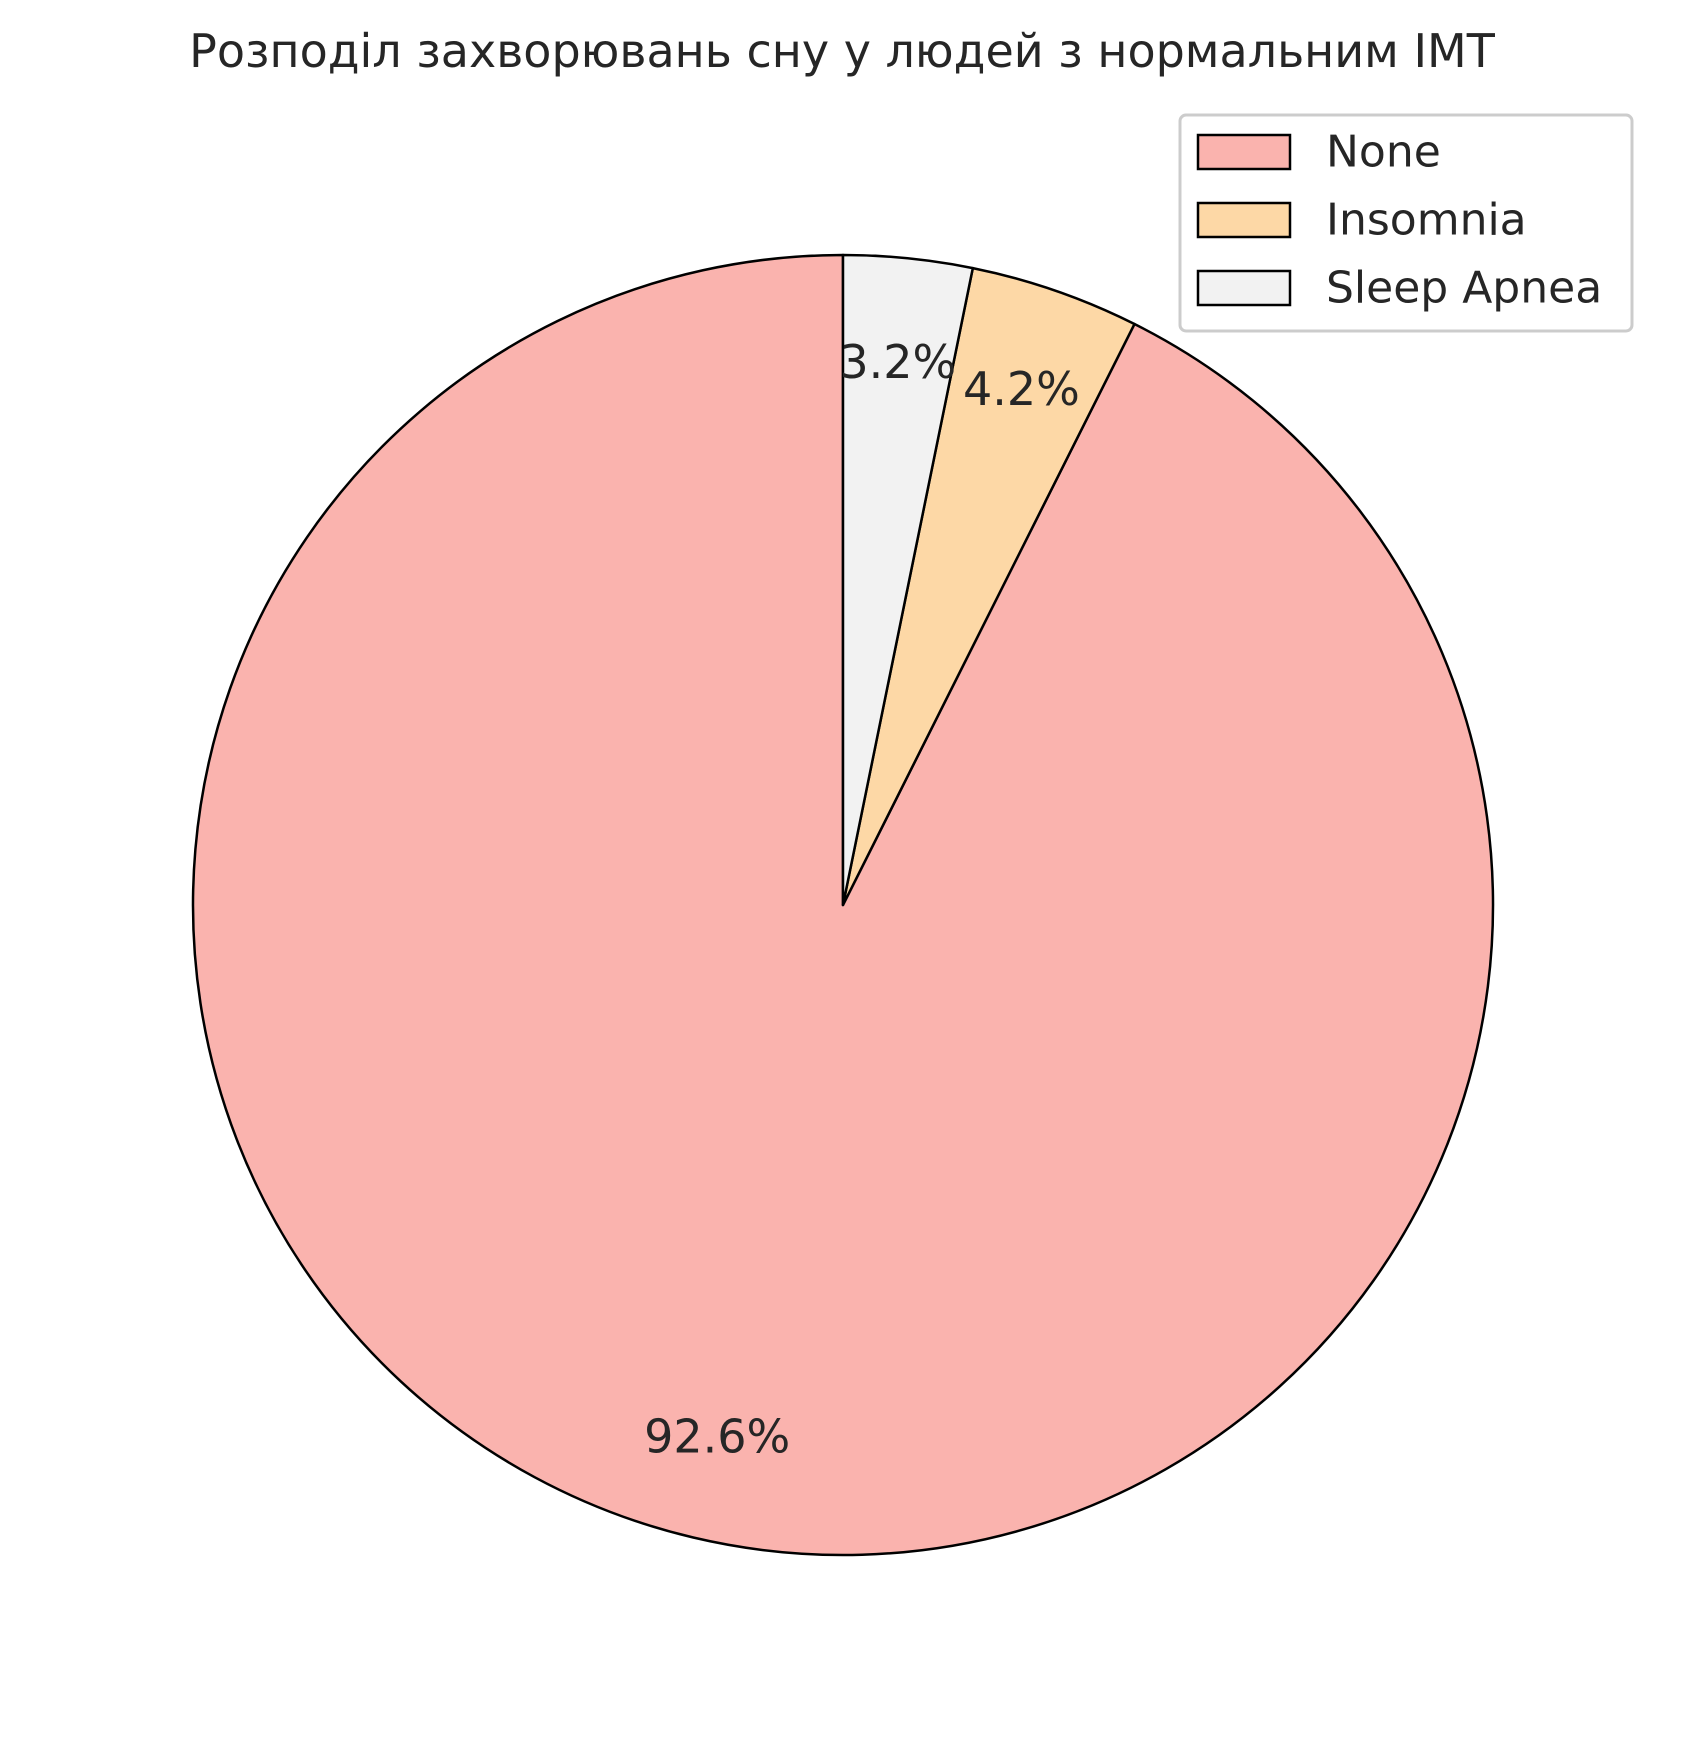  Describe the element at coordinates (1244, 152) in the screenshot. I see `legend-swatch-none` at that location.